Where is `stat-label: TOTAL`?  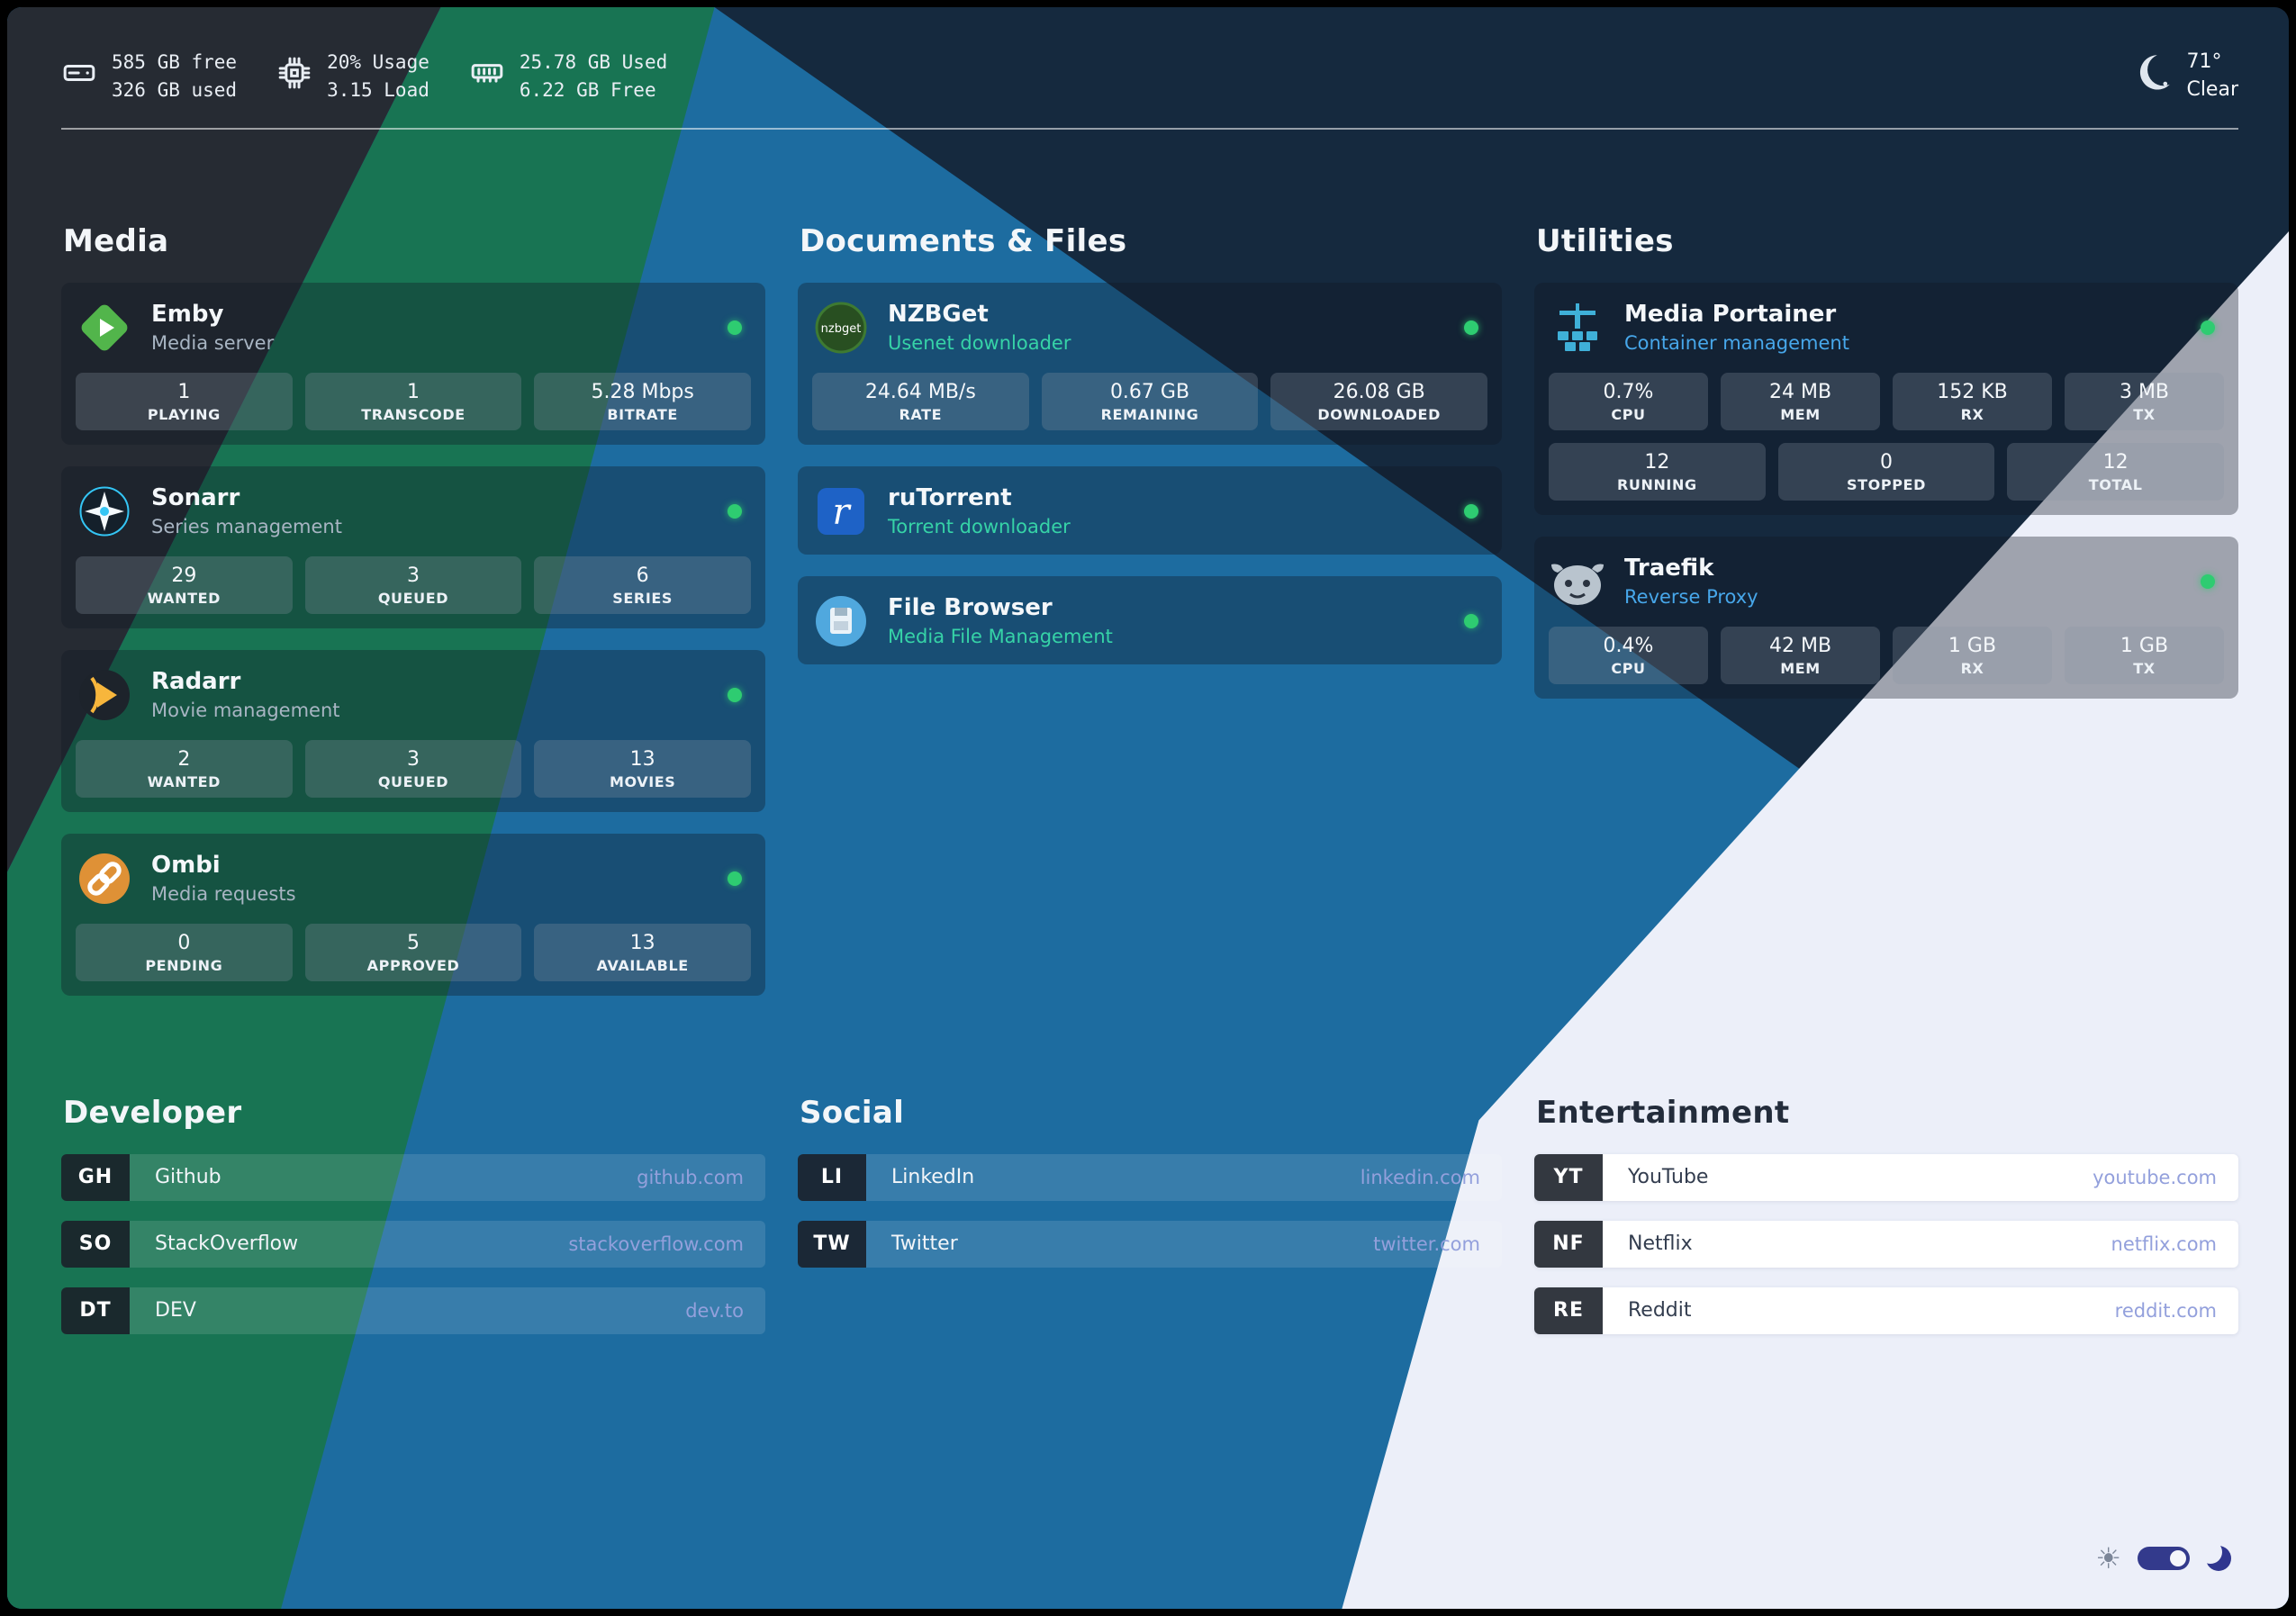
stat-label: TOTAL is located at coordinates (2115, 484).